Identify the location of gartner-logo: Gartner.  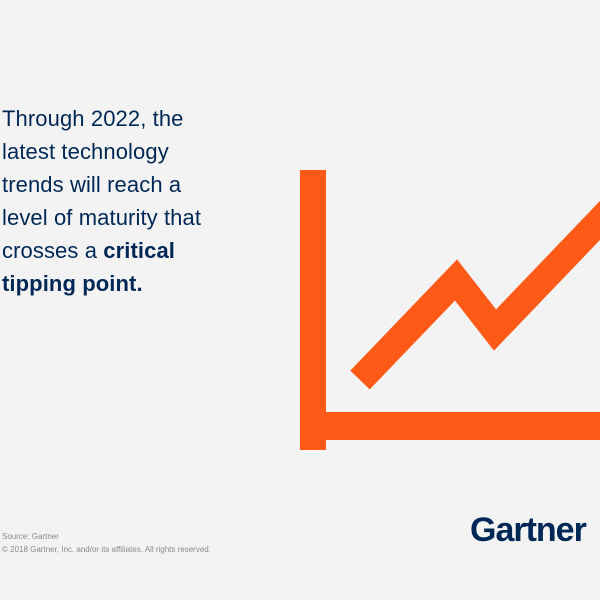
(528, 530).